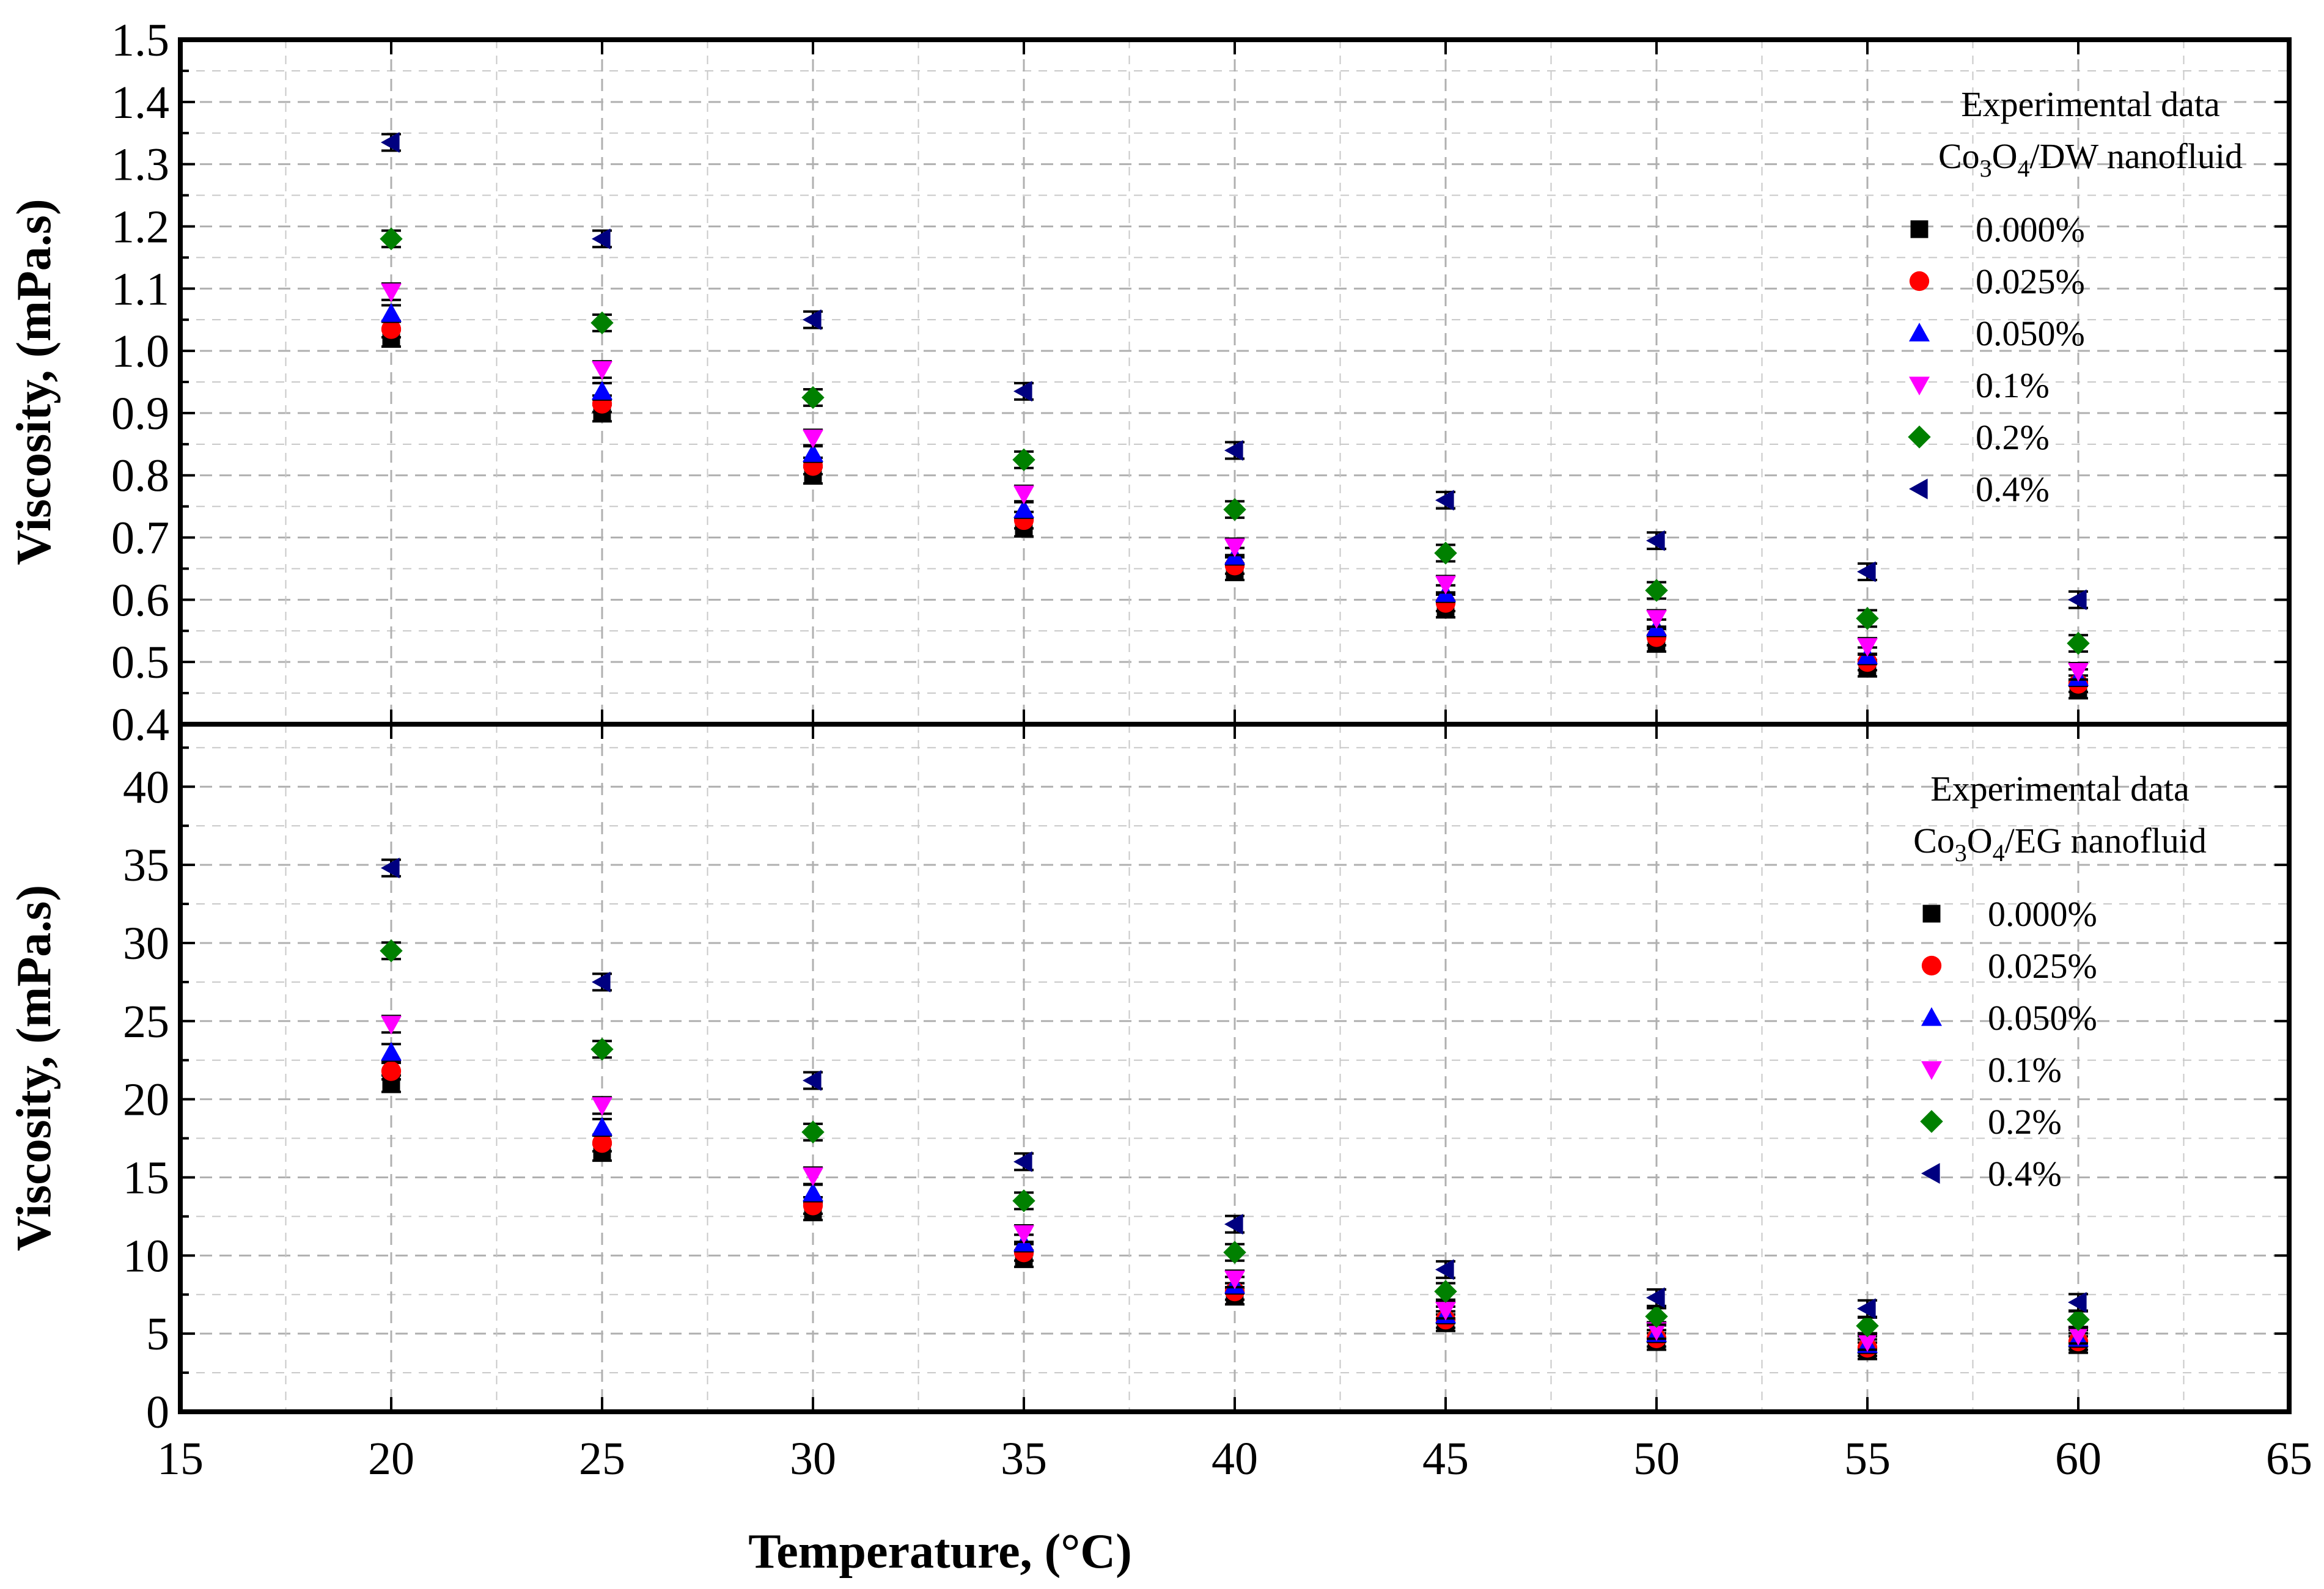 The height and width of the screenshot is (1589, 2324). What do you see at coordinates (140, 476) in the screenshot?
I see `y-tick-label: 0.8` at bounding box center [140, 476].